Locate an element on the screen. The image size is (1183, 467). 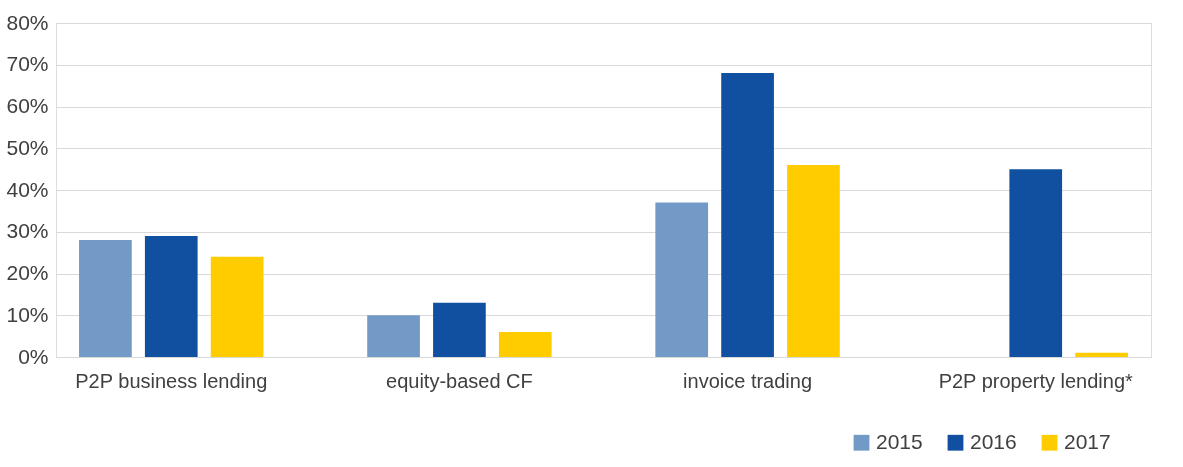
y-tick-label: 70% is located at coordinates (27, 64).